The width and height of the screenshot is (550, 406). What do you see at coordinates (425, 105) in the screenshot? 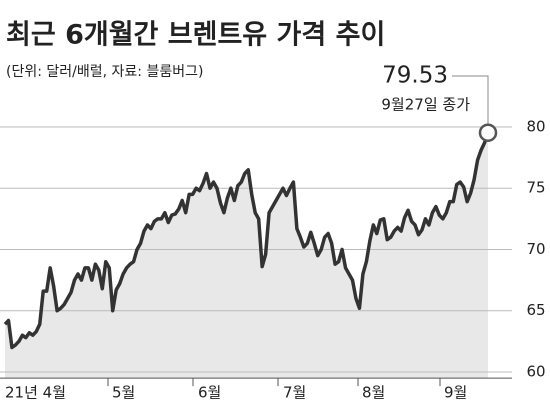
I see `annotation: 9월27일 종가` at bounding box center [425, 105].